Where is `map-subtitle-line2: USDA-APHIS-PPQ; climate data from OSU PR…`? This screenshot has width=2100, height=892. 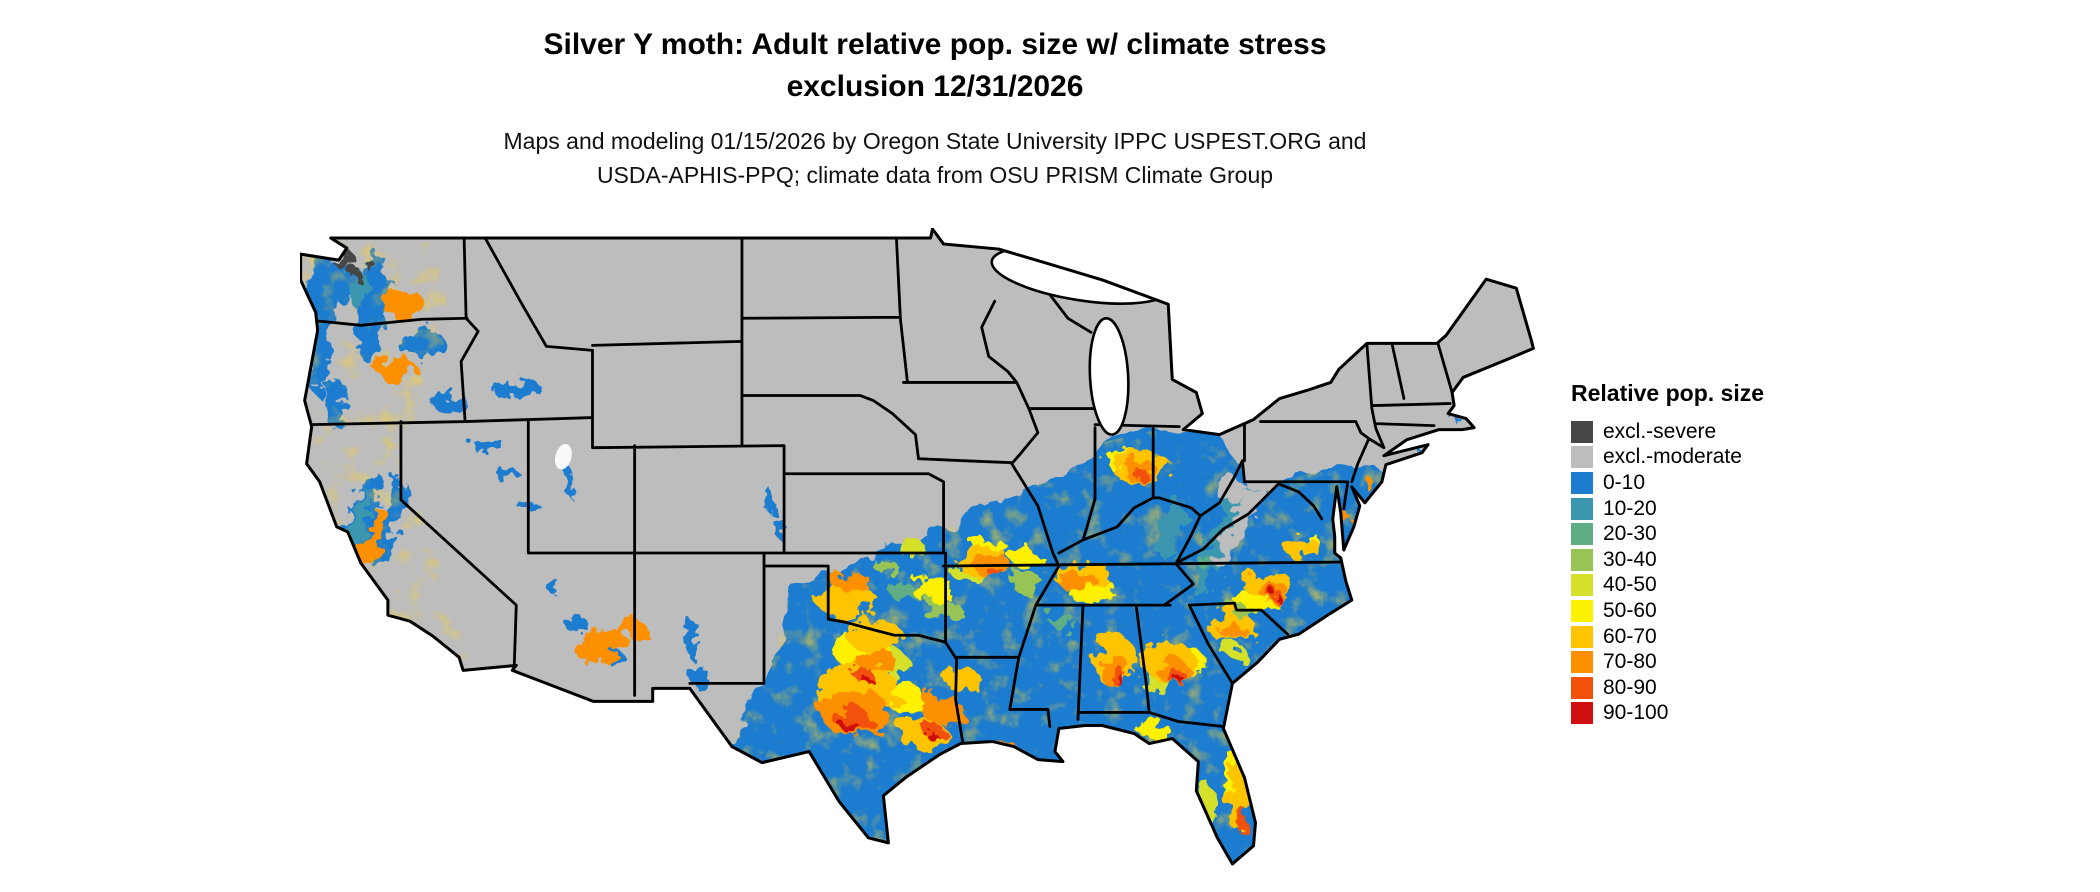
map-subtitle-line2: USDA-APHIS-PPQ; climate data from OSU PR… is located at coordinates (935, 175).